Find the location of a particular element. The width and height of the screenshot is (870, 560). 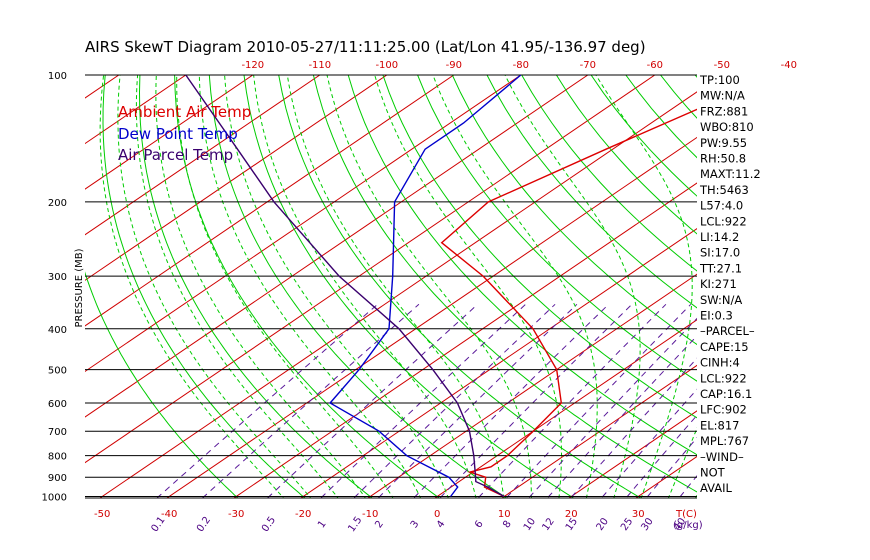

top-temp-tick-label: -90 is located at coordinates (454, 65).